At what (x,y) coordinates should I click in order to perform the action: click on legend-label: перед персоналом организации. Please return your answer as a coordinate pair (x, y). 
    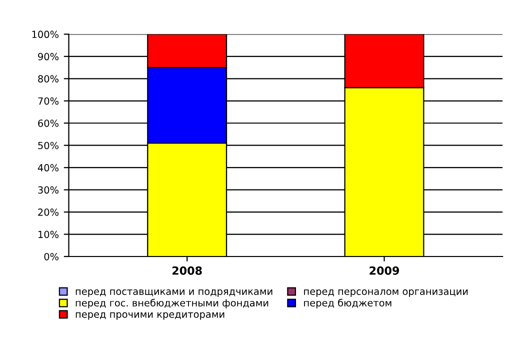
    Looking at the image, I should click on (386, 293).